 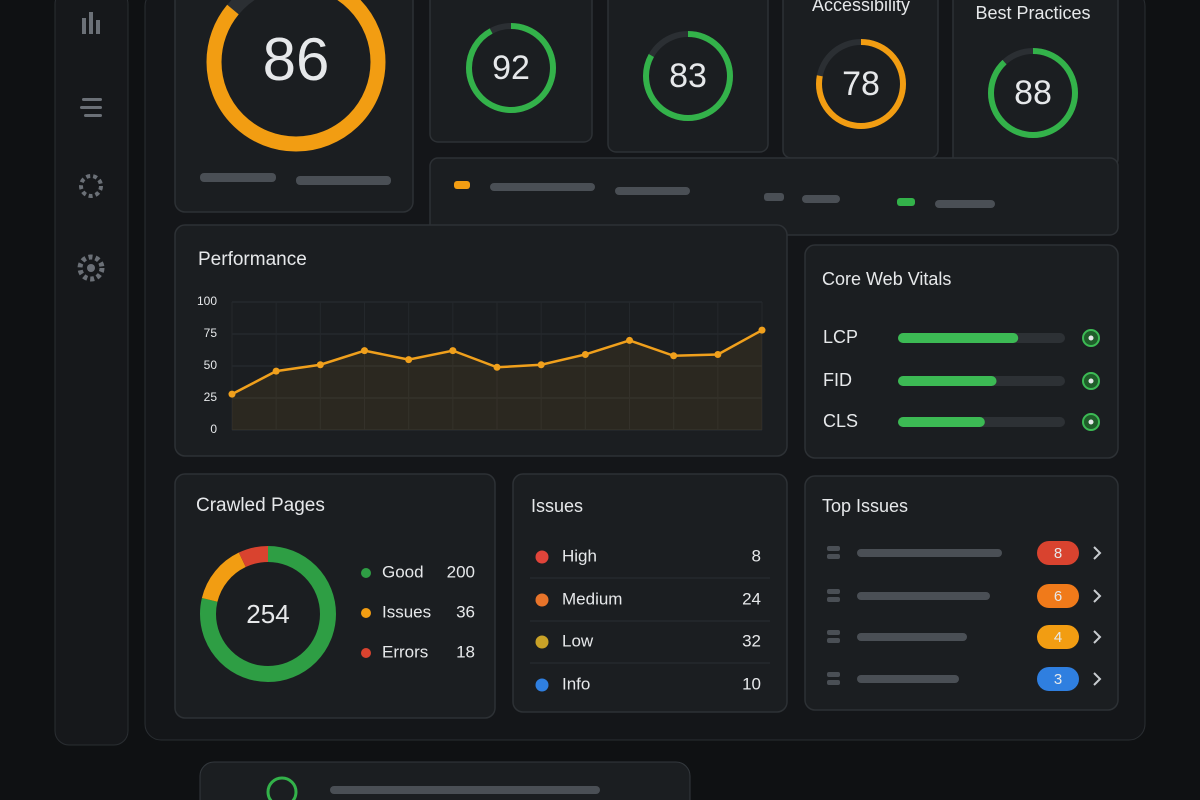 I want to click on card-title: Issues, so click(x=557, y=506).